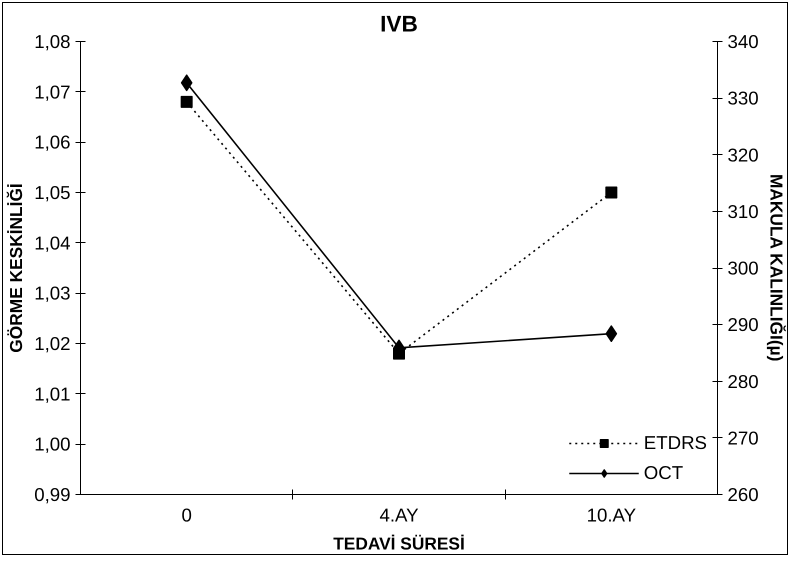 The image size is (796, 563). Describe the element at coordinates (675, 443) in the screenshot. I see `legend-label: ETDRS` at that location.